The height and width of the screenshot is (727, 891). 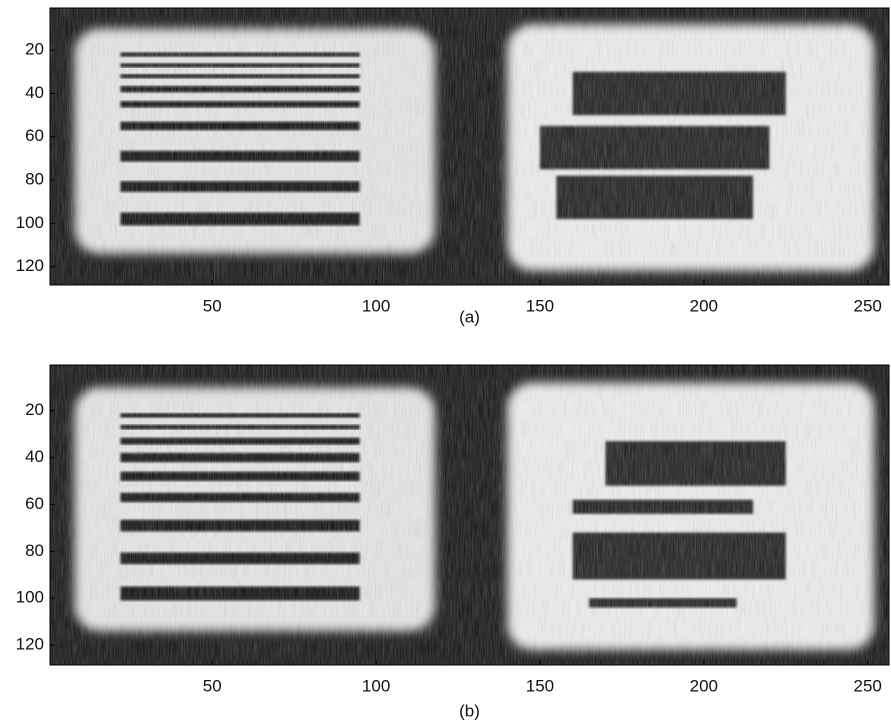 I want to click on panel-caption: (a), so click(x=469, y=316).